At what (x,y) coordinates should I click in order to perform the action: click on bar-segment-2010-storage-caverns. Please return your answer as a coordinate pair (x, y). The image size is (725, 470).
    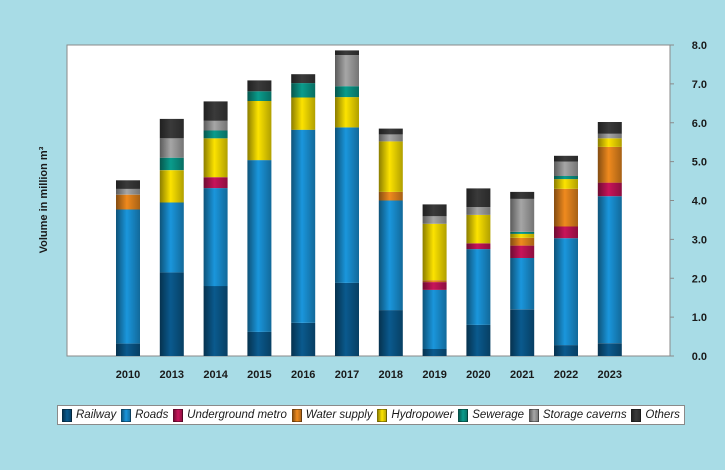
    Looking at the image, I should click on (128, 191).